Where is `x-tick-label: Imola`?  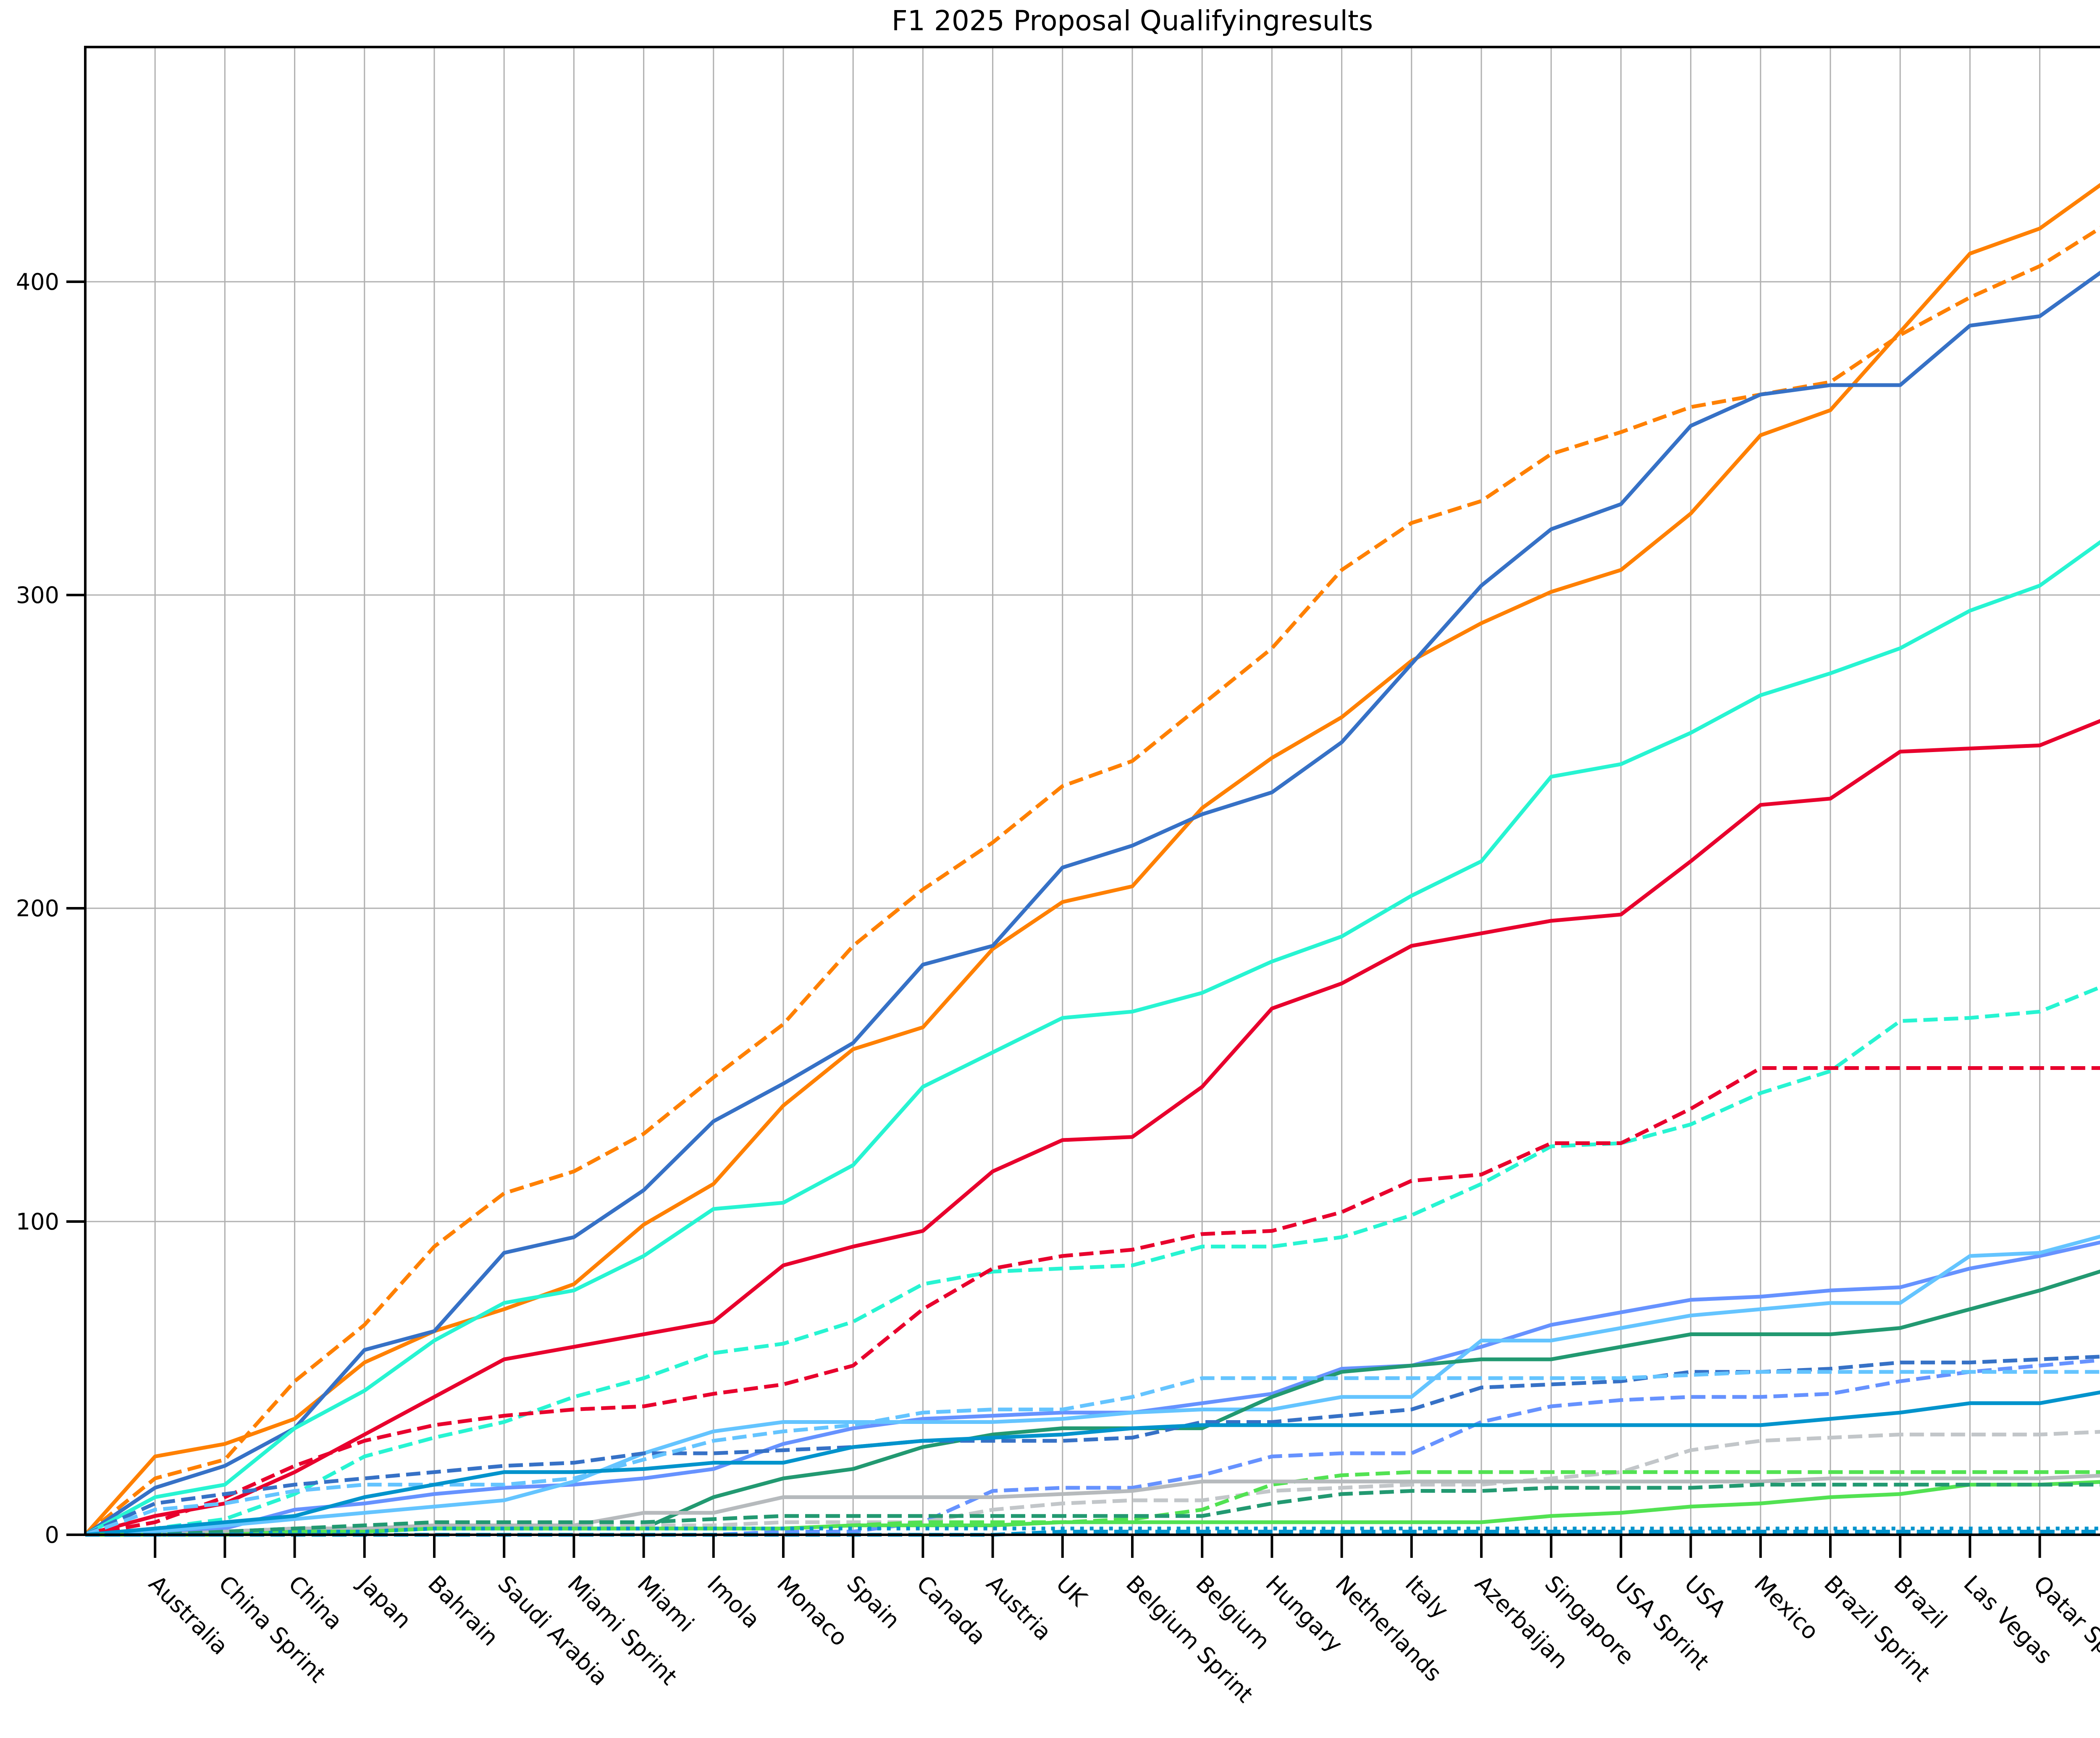
x-tick-label: Imola is located at coordinates (733, 1601).